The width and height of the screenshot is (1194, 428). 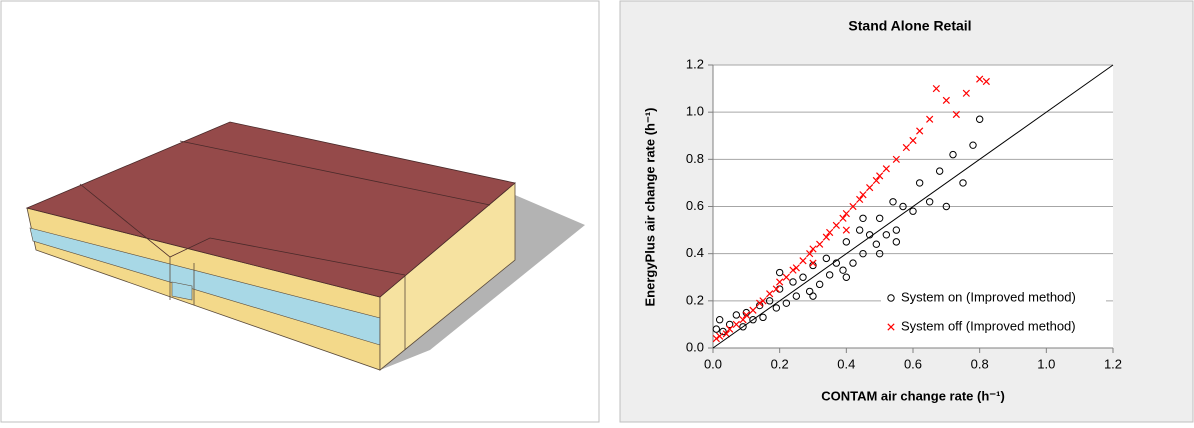 I want to click on y-tick-label: 1.2, so click(x=695, y=63).